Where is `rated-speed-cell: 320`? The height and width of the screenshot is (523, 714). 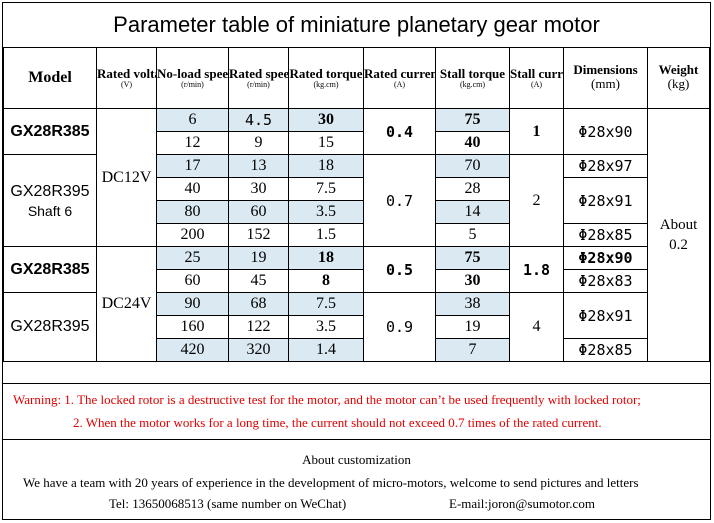 rated-speed-cell: 320 is located at coordinates (258, 350).